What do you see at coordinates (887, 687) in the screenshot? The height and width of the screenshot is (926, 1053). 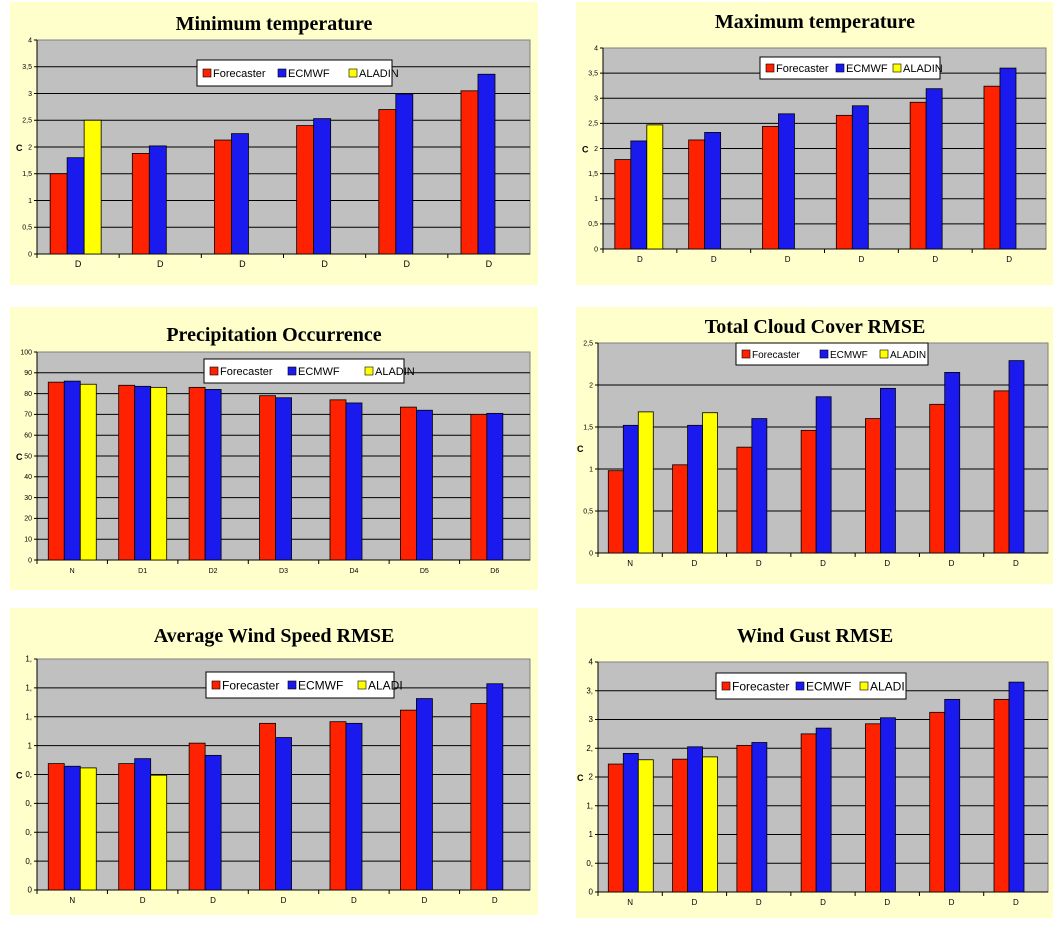 I see `legend-label: ALADI` at bounding box center [887, 687].